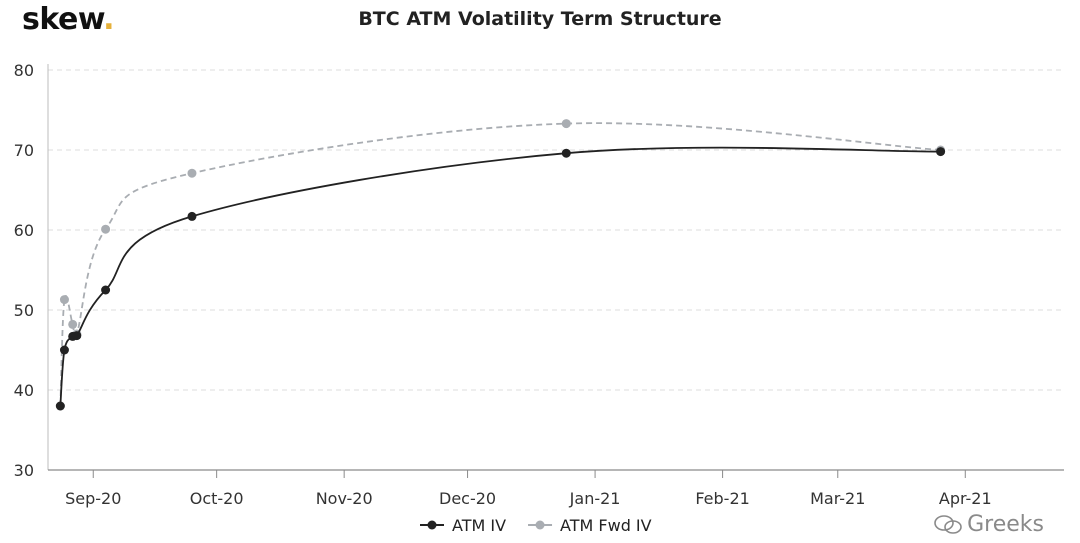  I want to click on watermark: Greeks, so click(988, 524).